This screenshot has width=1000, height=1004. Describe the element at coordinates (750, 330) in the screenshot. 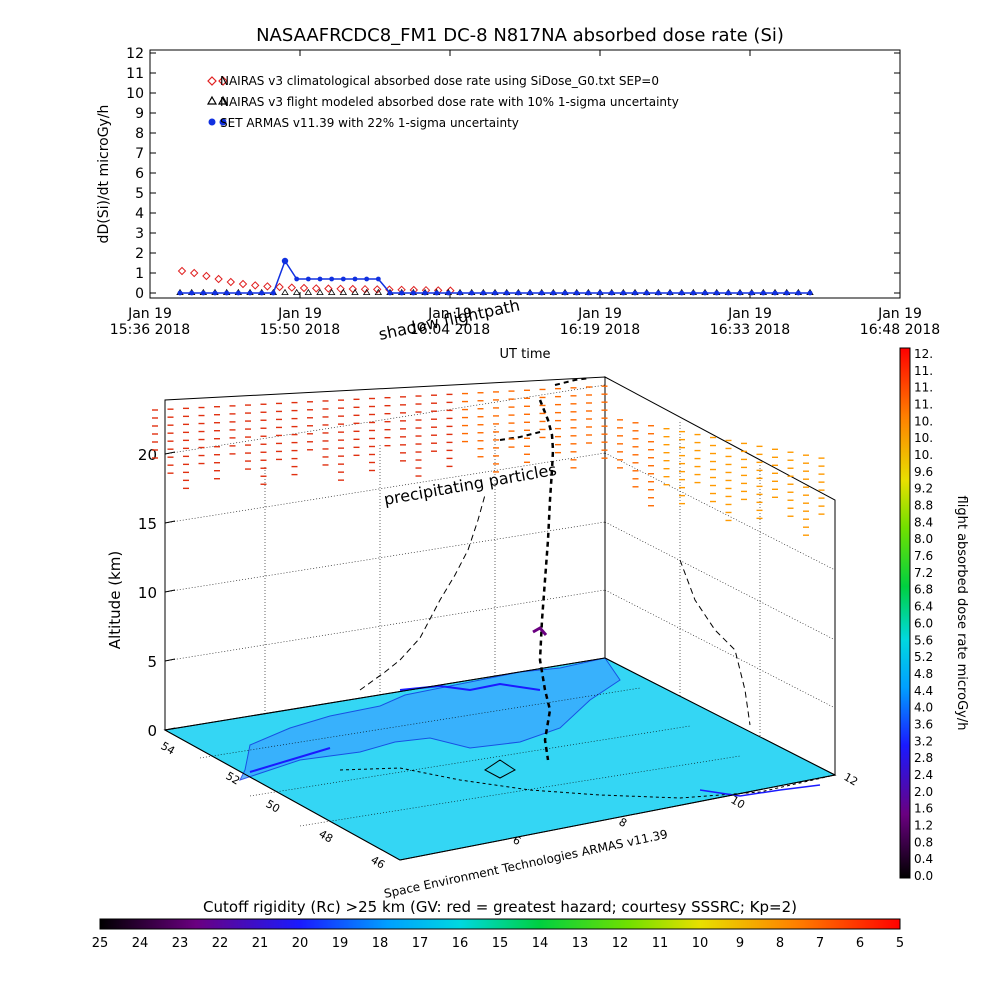

I see `top-x-tick-label: 16:33 2018` at that location.